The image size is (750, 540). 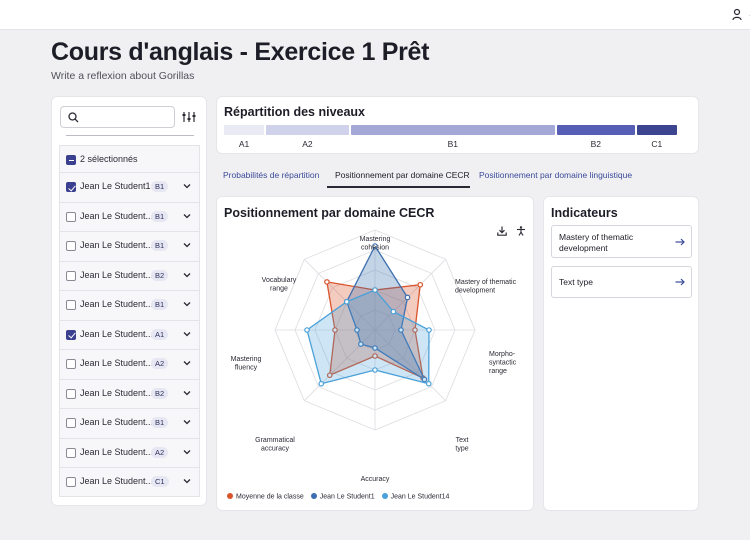 What do you see at coordinates (123, 76) in the screenshot?
I see `page-subtitle: Write a reflexion about Gorillas` at bounding box center [123, 76].